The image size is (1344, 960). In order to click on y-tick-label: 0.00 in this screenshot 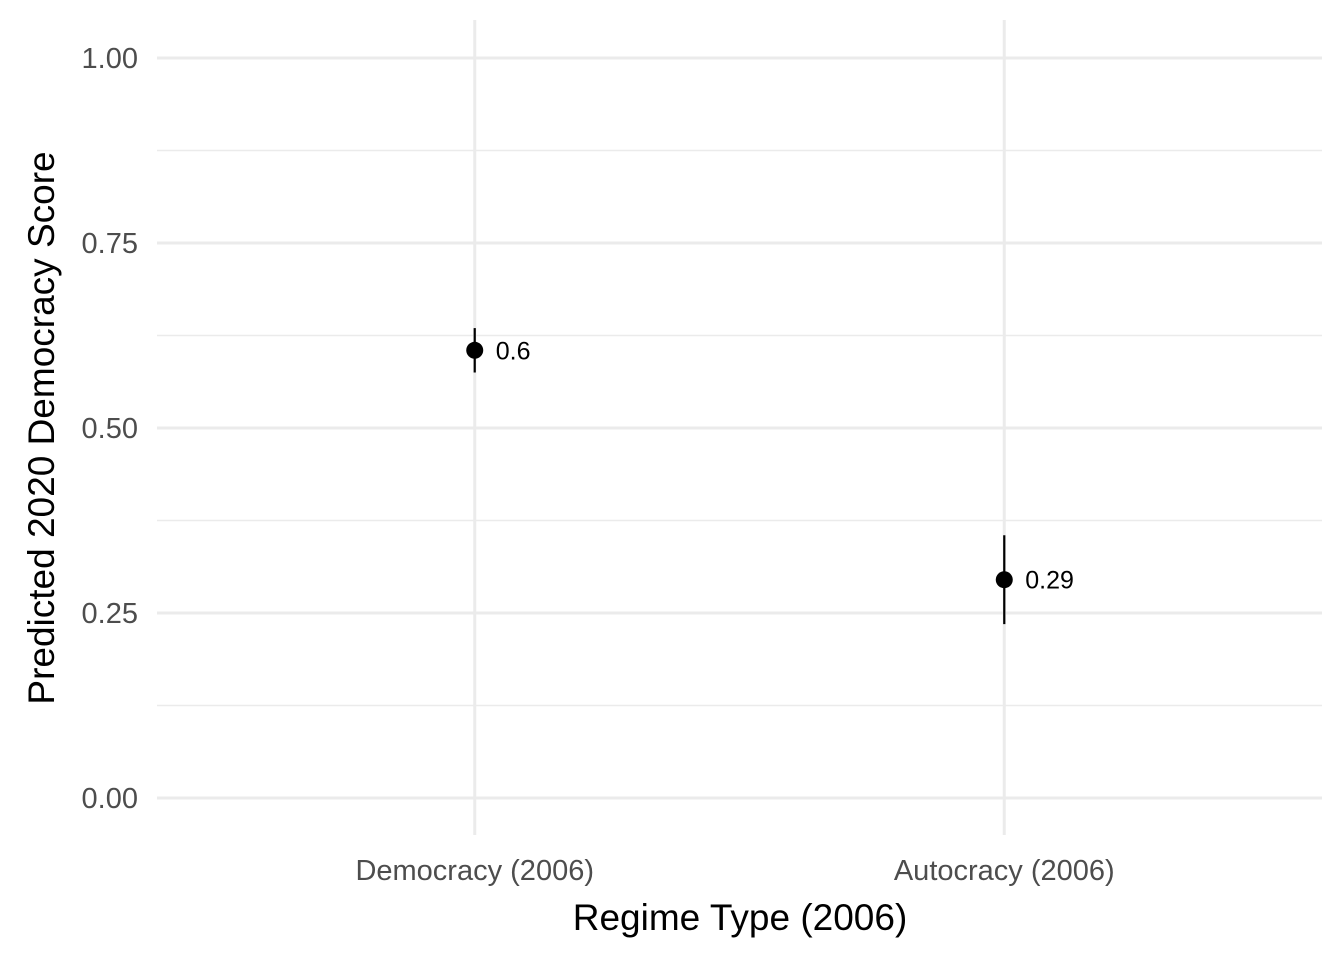, I will do `click(110, 799)`.